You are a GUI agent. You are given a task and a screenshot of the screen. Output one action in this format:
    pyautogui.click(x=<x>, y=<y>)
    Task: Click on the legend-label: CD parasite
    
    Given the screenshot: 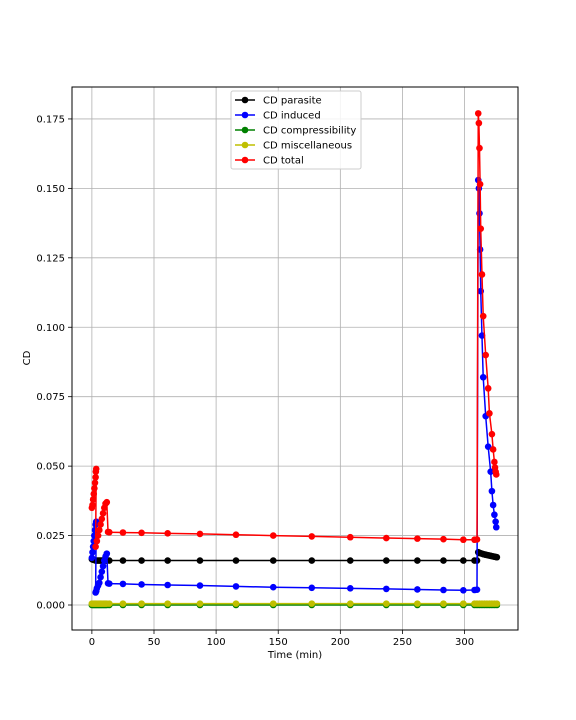 What is the action you would take?
    pyautogui.click(x=292, y=101)
    